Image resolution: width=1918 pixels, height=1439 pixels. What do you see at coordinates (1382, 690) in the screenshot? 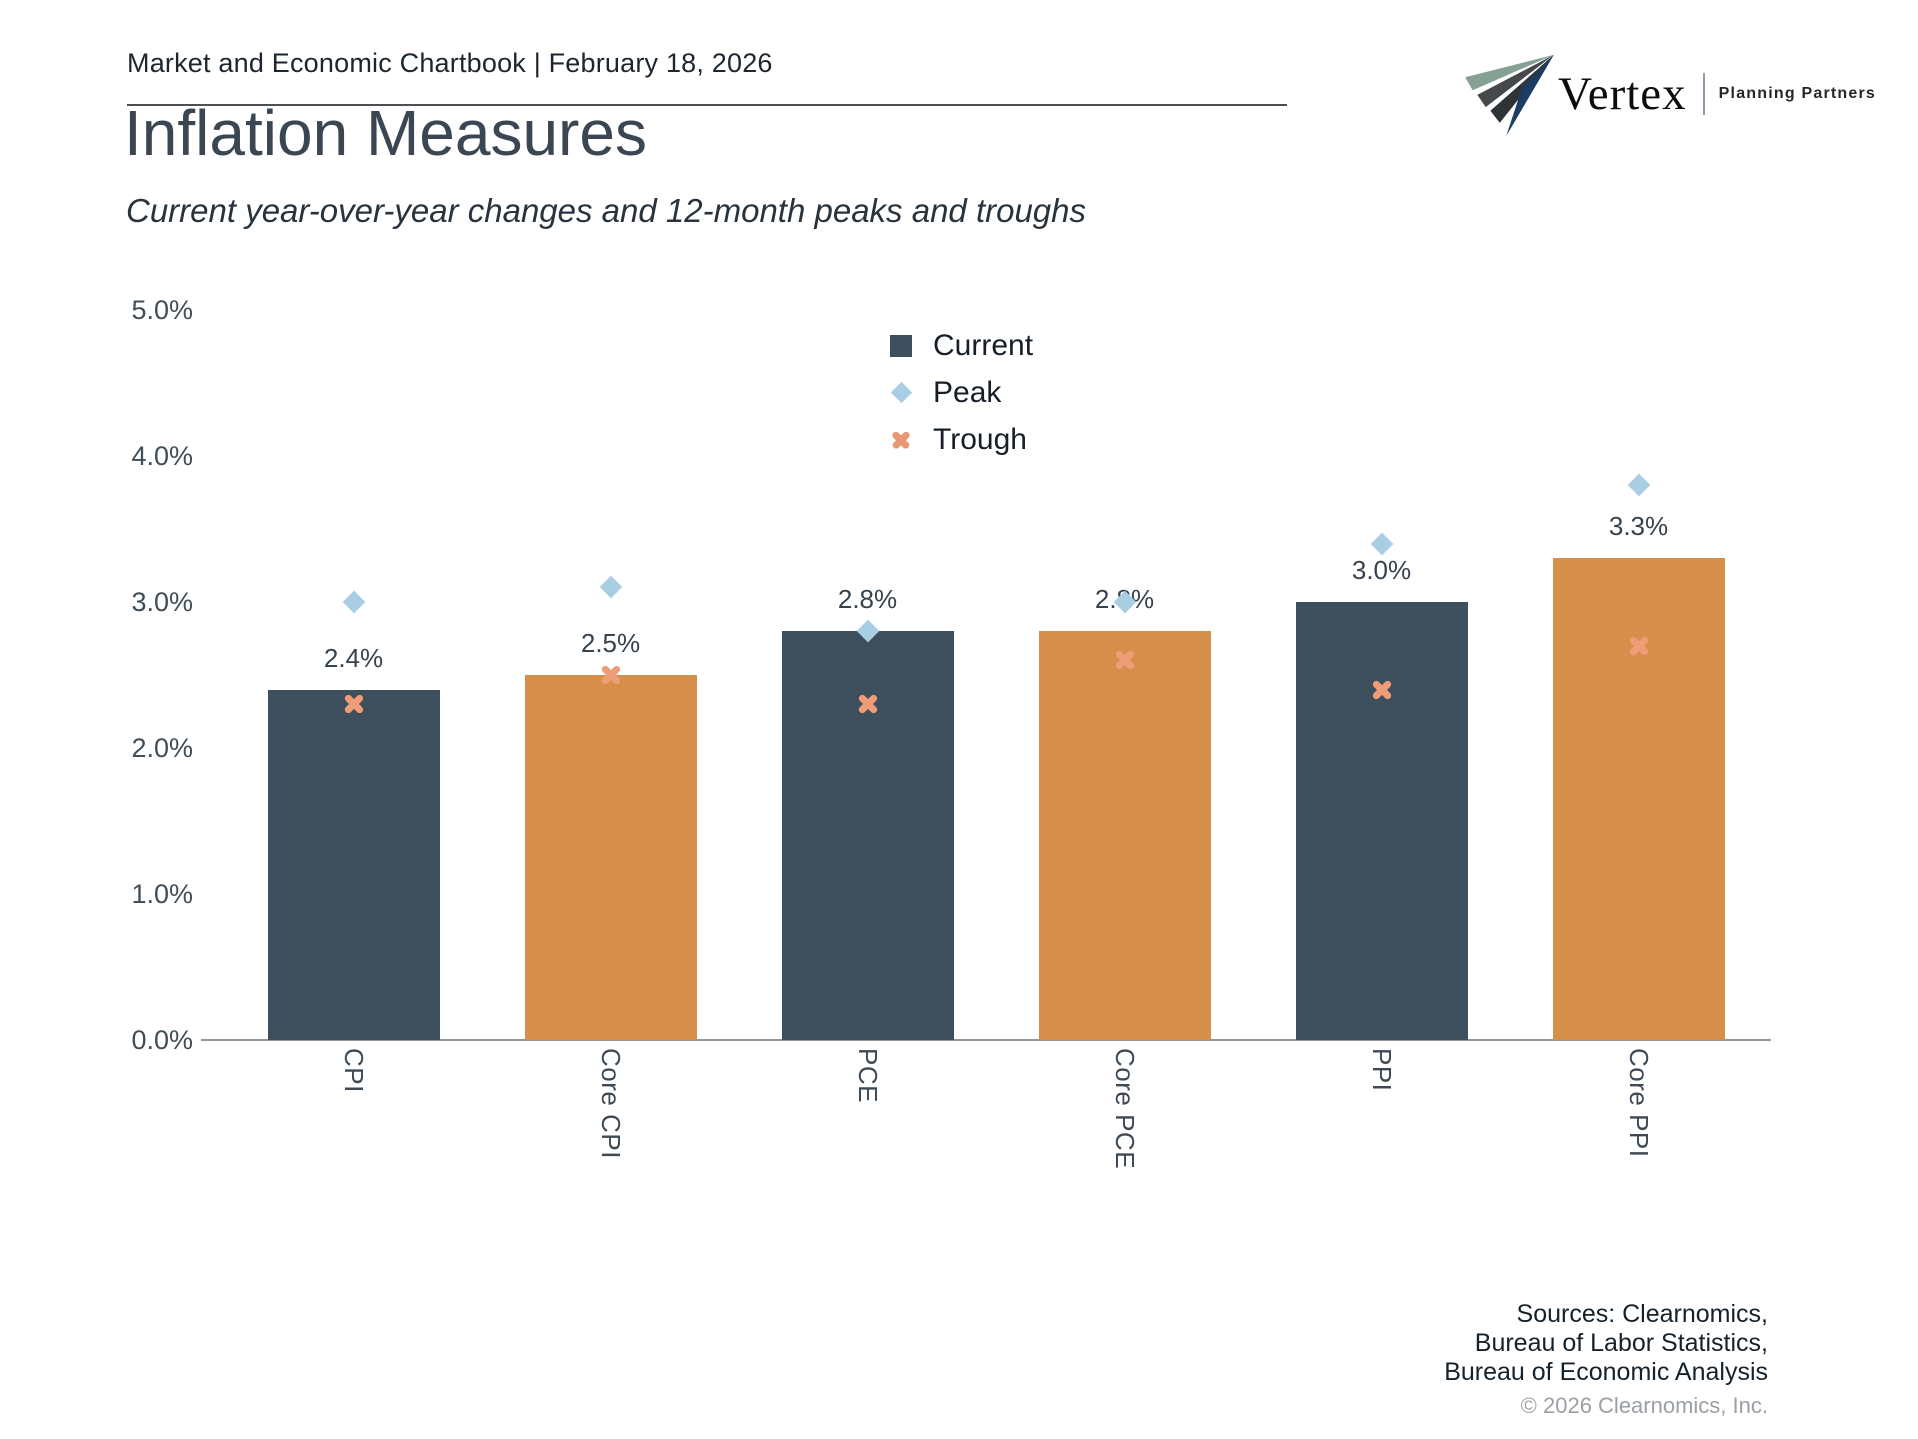
I see `trough-marker-ppi` at bounding box center [1382, 690].